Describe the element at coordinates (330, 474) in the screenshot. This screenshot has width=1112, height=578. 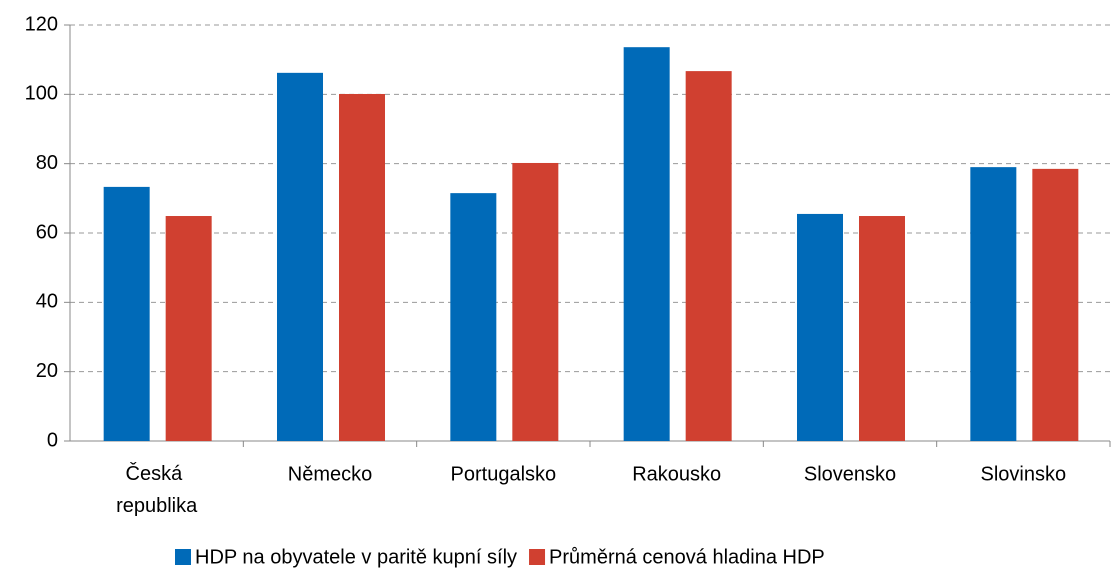
I see `x-tick-label: Německo` at that location.